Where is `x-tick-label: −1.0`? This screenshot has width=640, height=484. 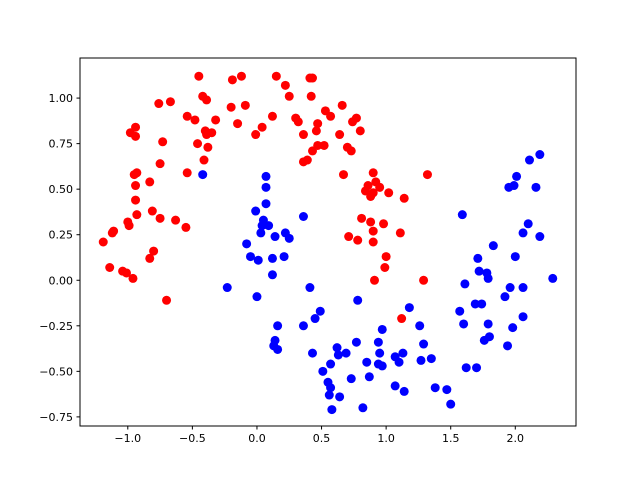
x-tick-label: −1.0 is located at coordinates (127, 438).